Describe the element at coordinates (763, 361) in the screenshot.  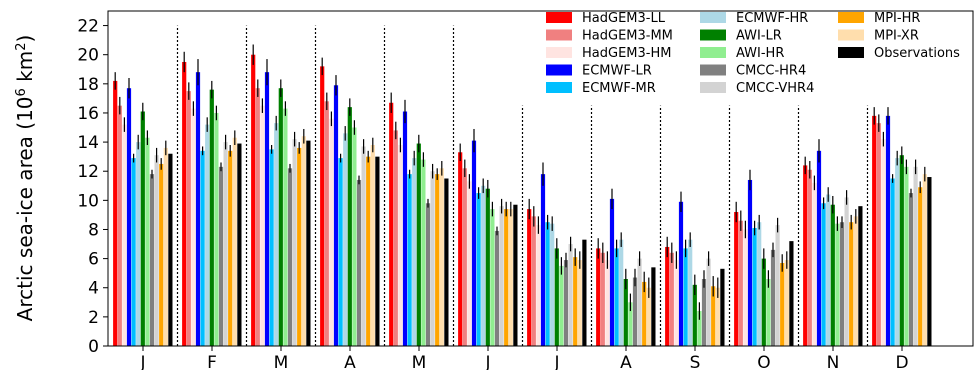
I see `x-tick-label: O` at that location.